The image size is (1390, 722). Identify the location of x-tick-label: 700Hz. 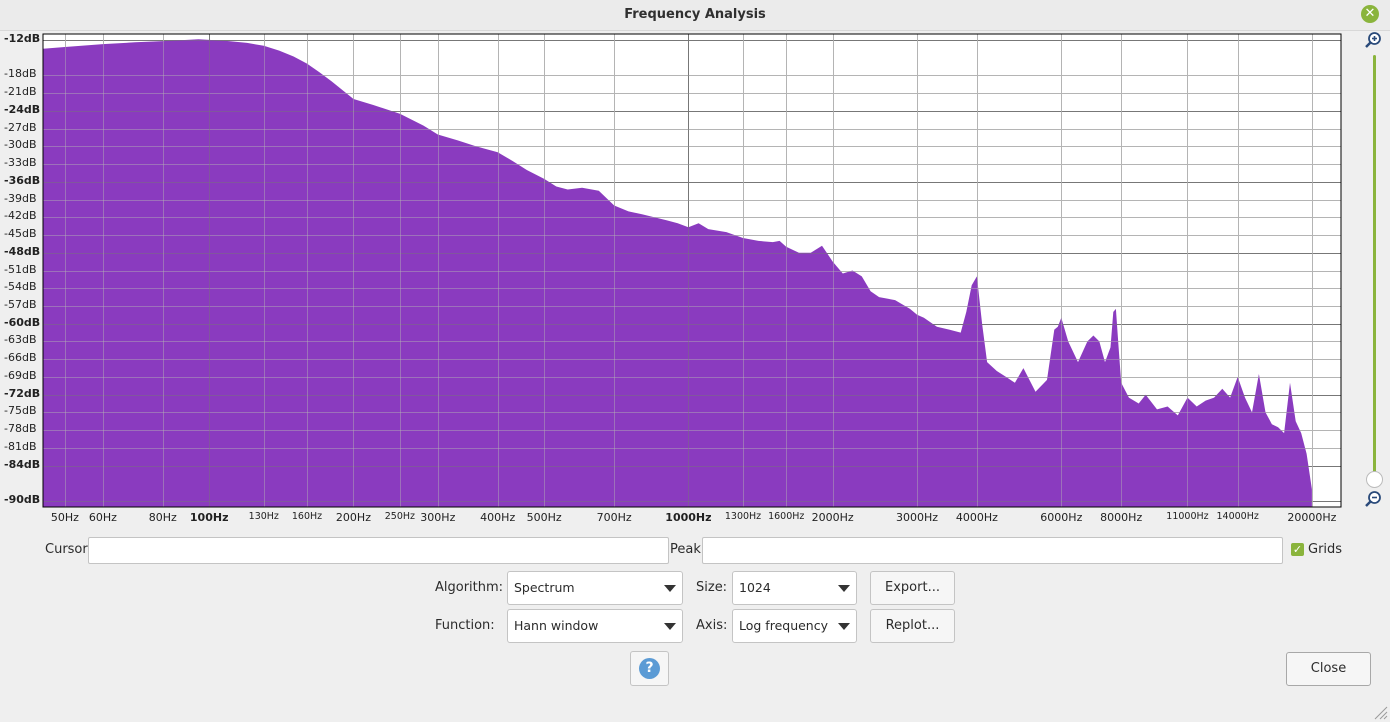
(614, 517).